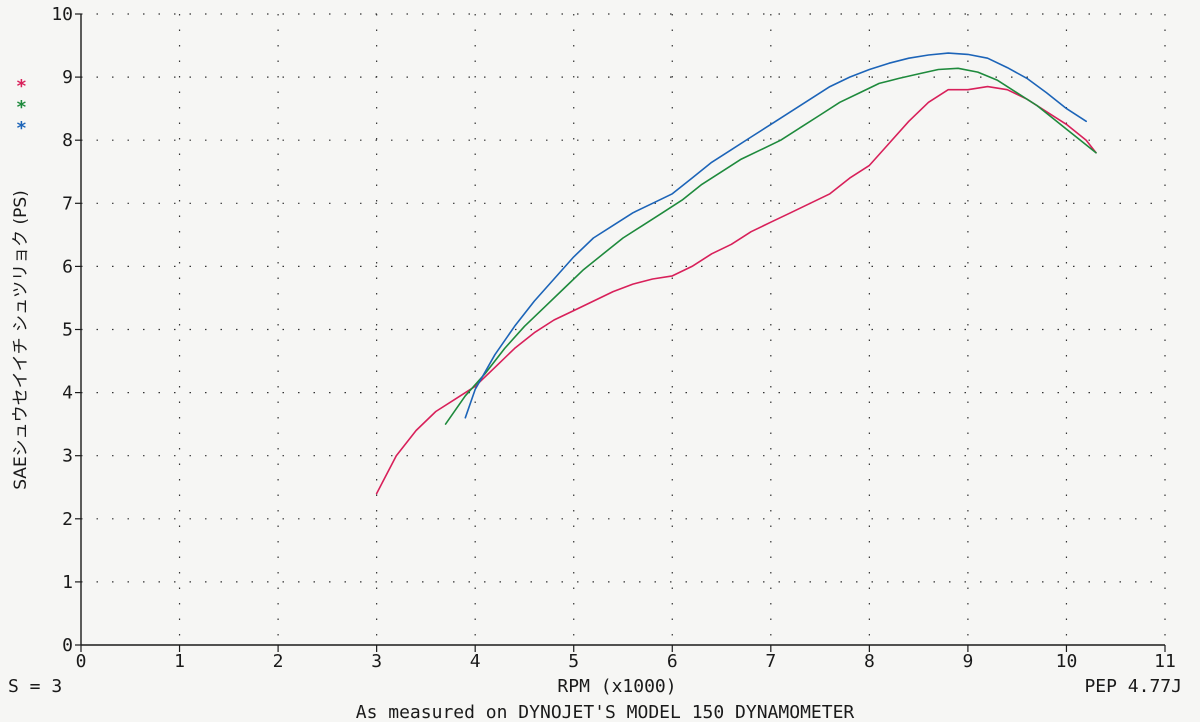 The image size is (1200, 722). I want to click on y-tick-label: 1, so click(67, 582).